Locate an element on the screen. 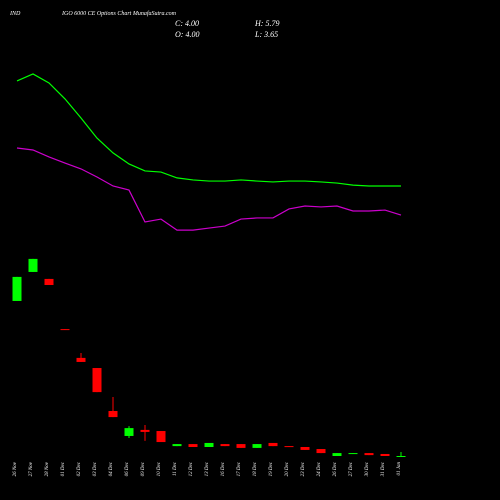 This screenshot has height=500, width=500. x-tick-label: 01 Jan is located at coordinates (399, 469).